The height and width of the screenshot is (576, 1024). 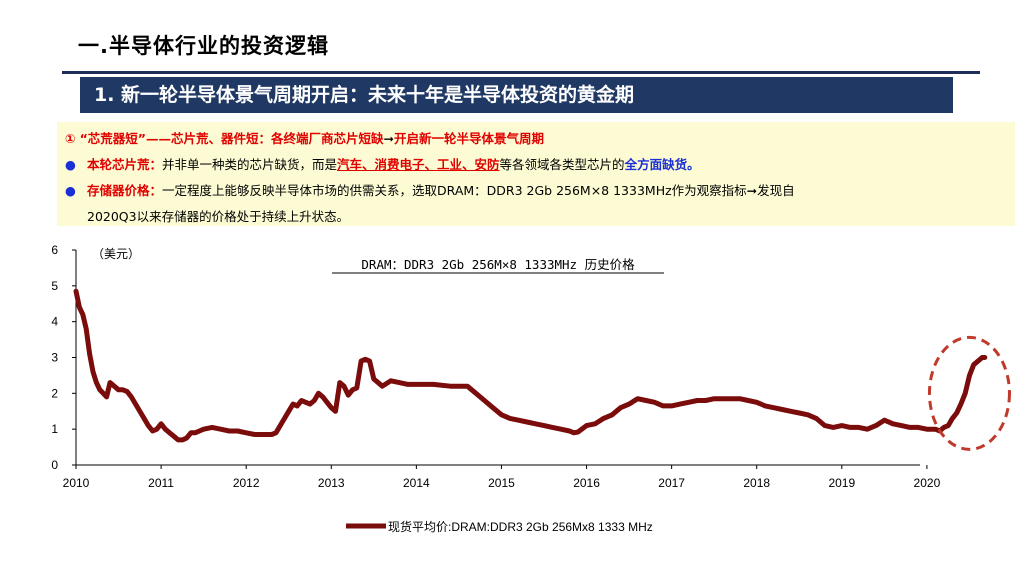 What do you see at coordinates (76, 483) in the screenshot?
I see `x-tick-label: 2010` at bounding box center [76, 483].